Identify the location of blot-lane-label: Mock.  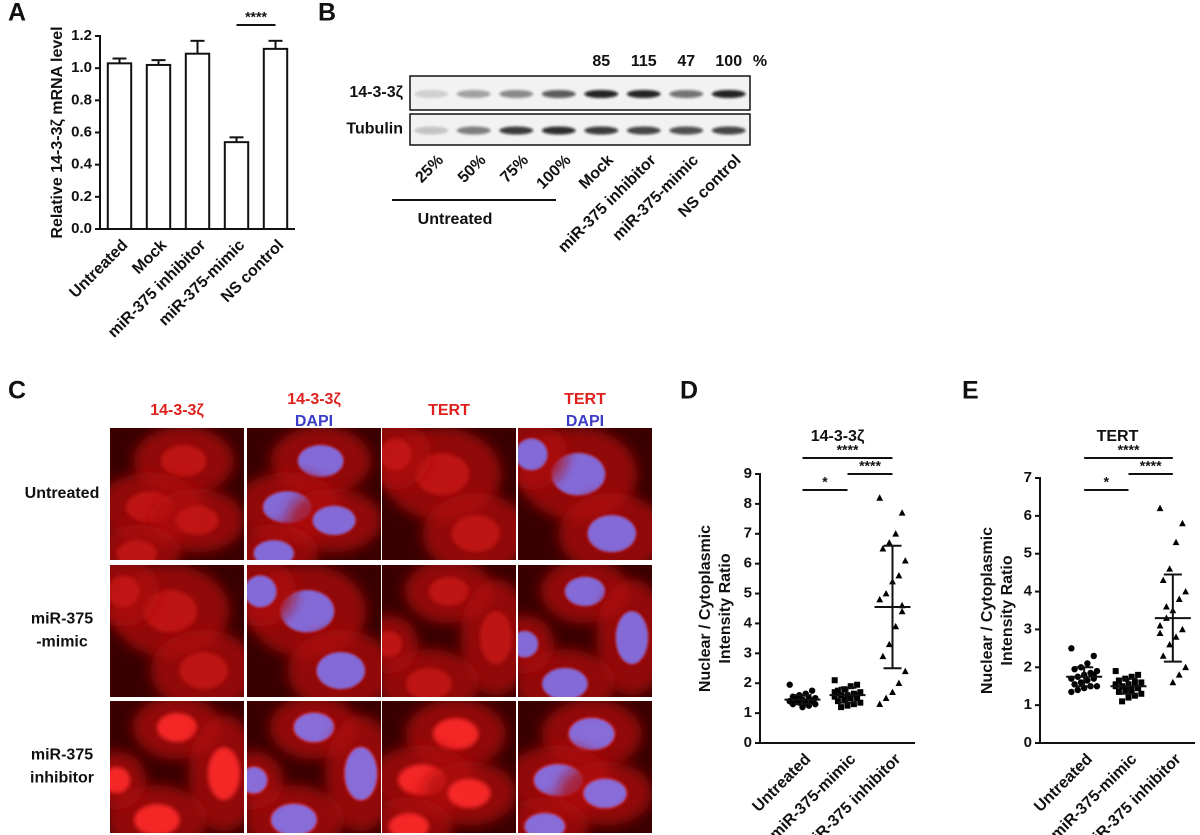
(596, 172).